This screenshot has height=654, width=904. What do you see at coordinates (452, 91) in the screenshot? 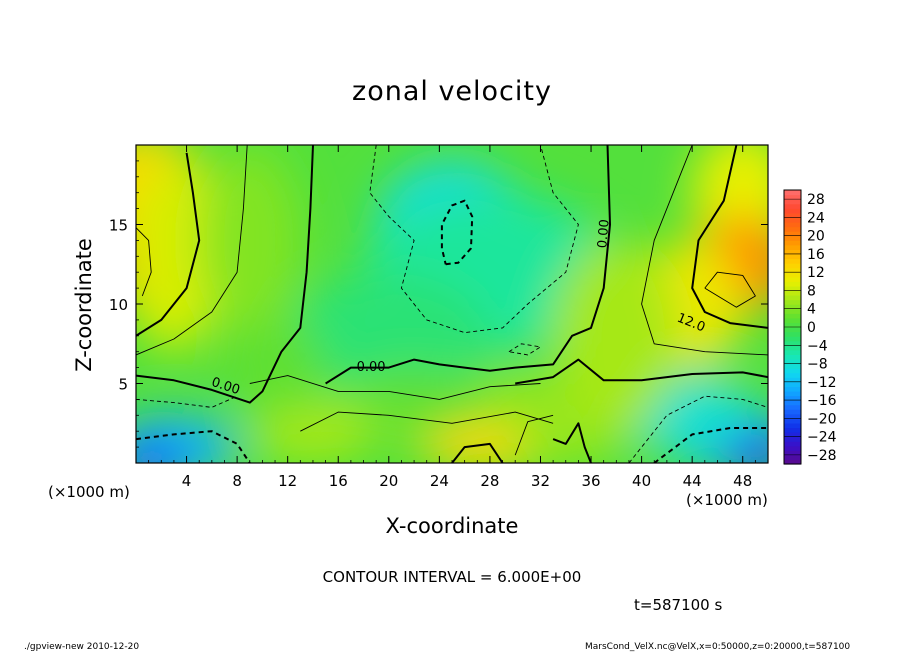
I see `chart-title: zonal velocity` at bounding box center [452, 91].